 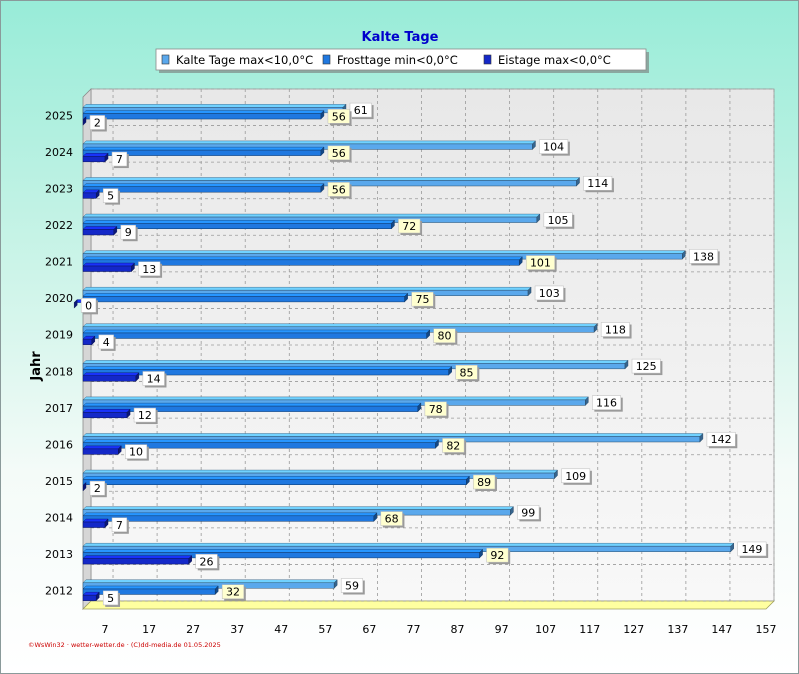 What do you see at coordinates (87, 349) in the screenshot?
I see `plot-left-wall` at bounding box center [87, 349].